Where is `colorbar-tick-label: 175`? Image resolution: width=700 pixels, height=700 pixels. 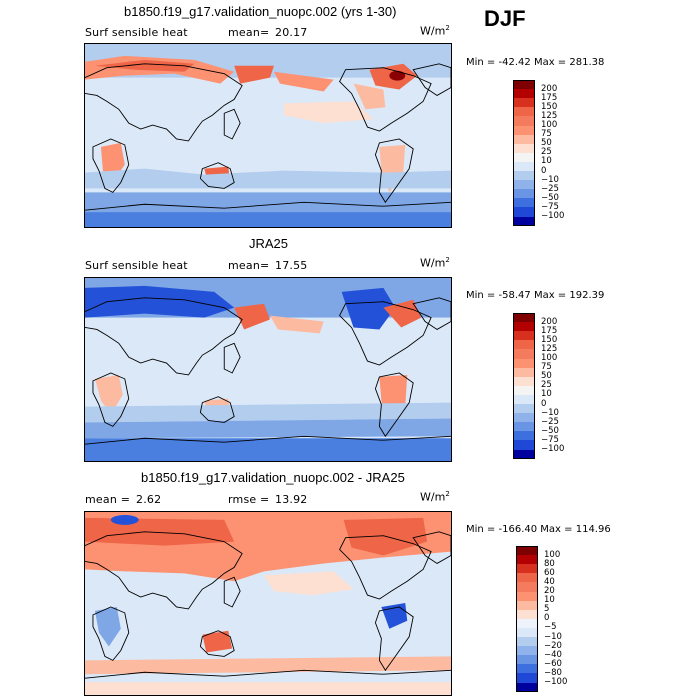
colorbar-tick-label: 175 is located at coordinates (549, 97).